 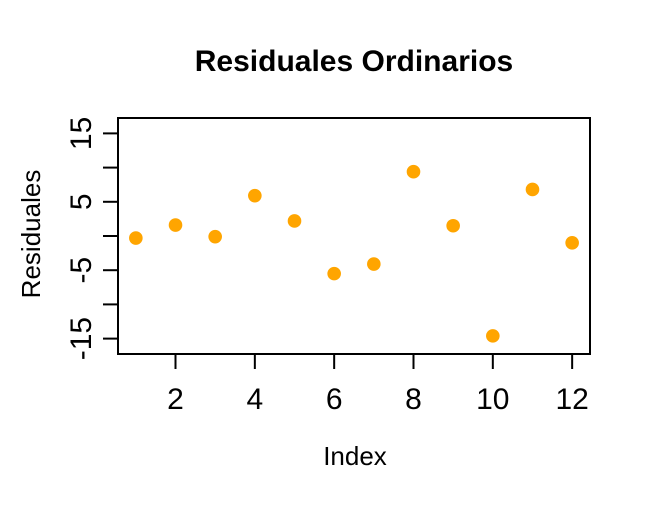 I want to click on x-tick-label: 10, so click(x=492, y=399).